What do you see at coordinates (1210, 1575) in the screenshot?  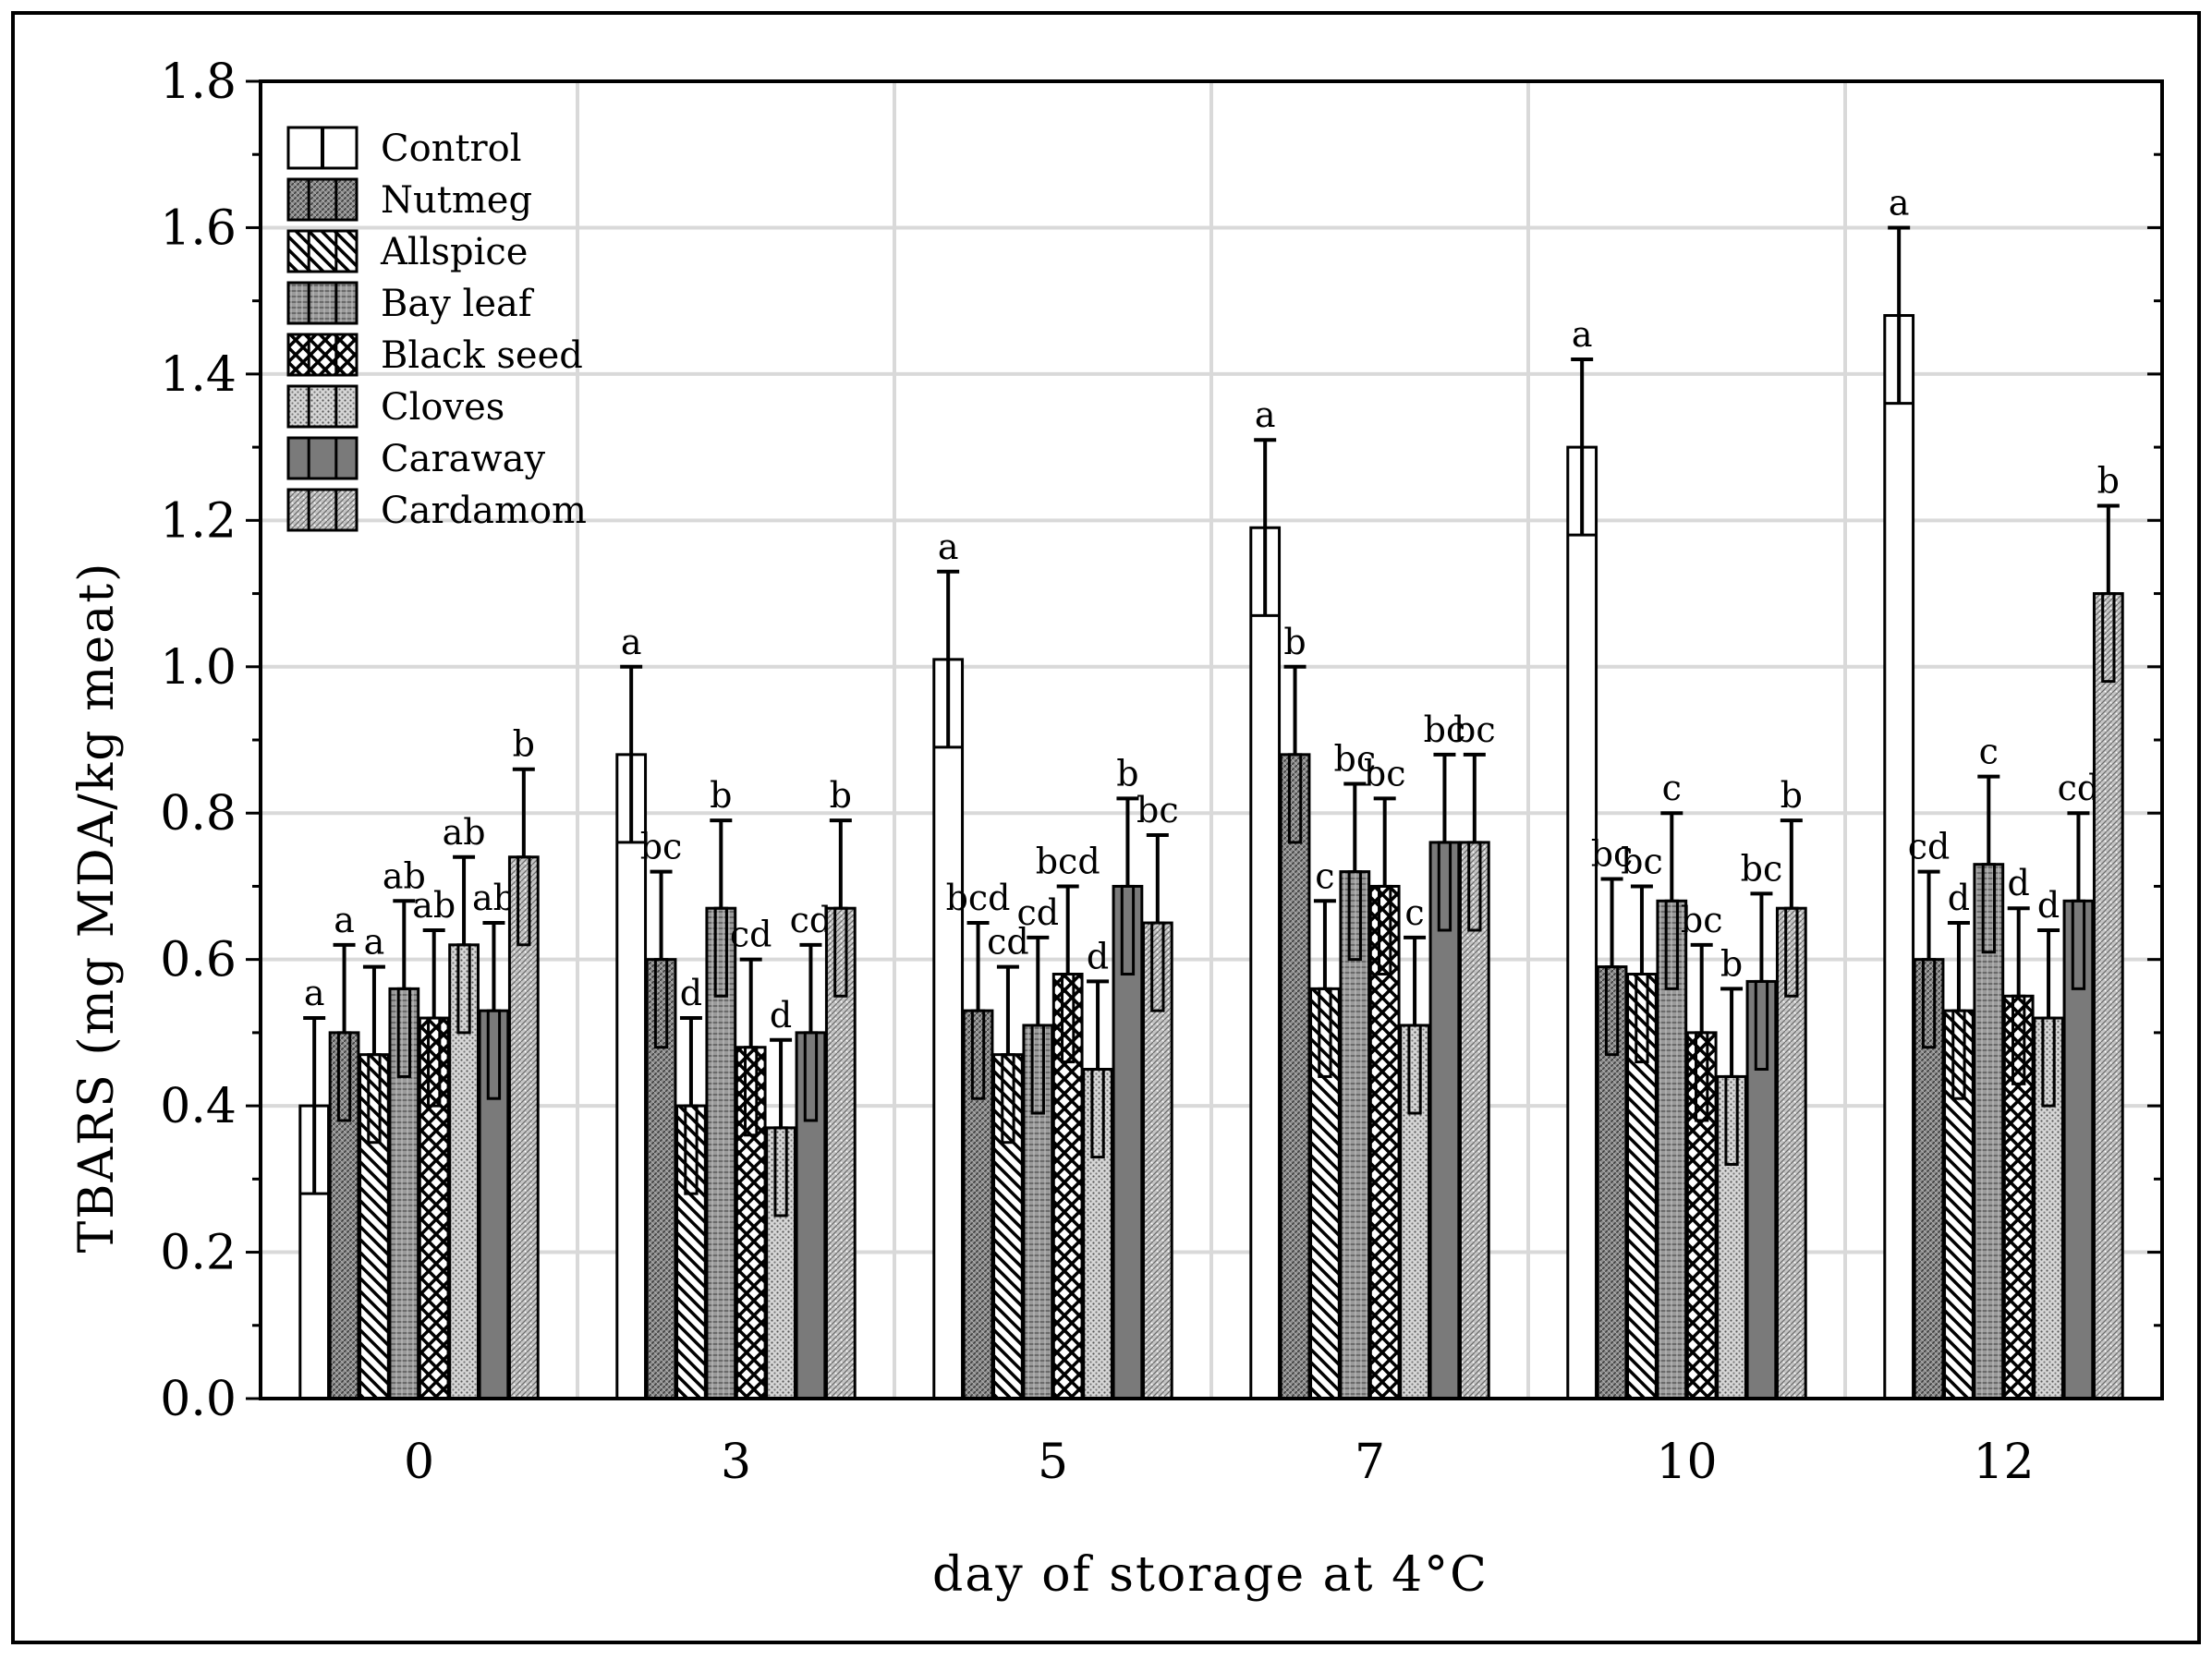 I see `x-axis-title: day of storage at 4°C` at bounding box center [1210, 1575].